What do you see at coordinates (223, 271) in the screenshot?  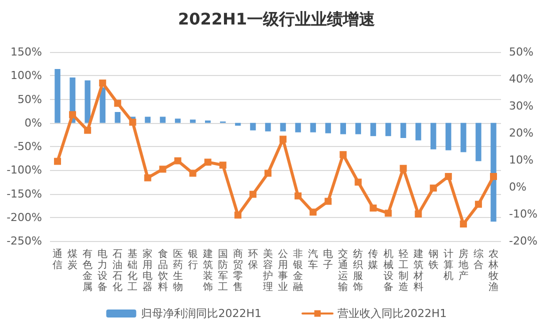 I see `x-tick-label: 国防军工` at bounding box center [223, 271].